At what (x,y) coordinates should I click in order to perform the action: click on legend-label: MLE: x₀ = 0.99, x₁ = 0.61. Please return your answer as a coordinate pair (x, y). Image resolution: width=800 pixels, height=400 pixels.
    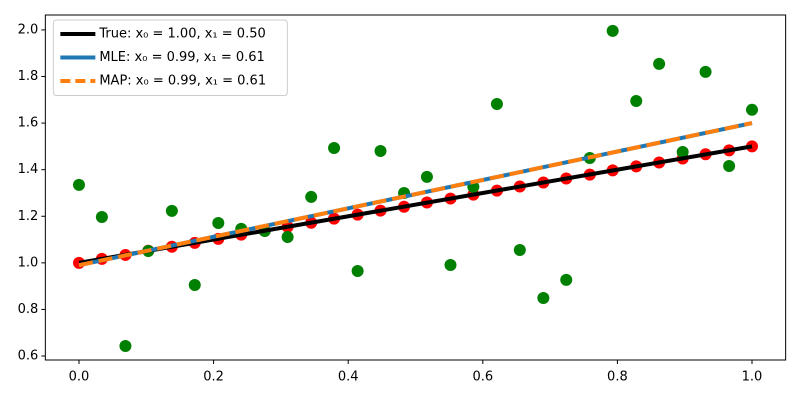
    Looking at the image, I should click on (181, 57).